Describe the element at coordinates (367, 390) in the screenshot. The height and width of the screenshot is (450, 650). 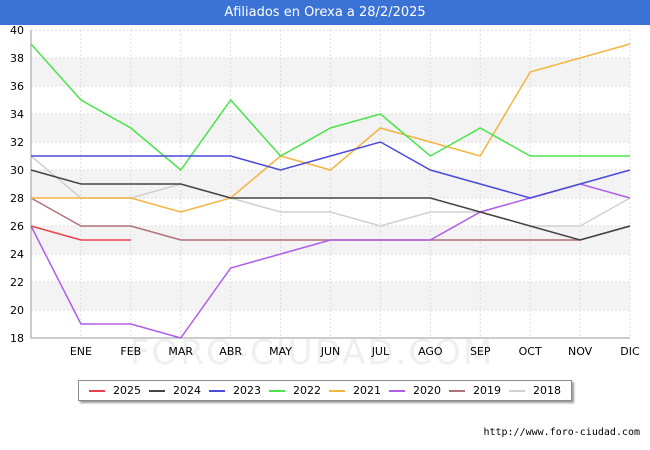
I see `legend-label: 2021` at that location.